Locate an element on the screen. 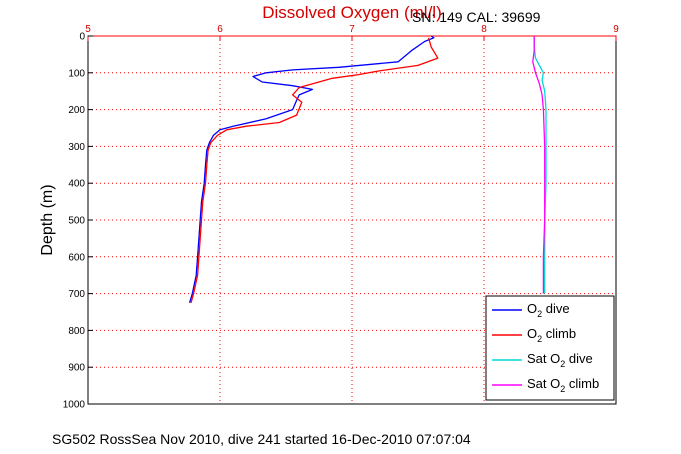 The image size is (681, 454). x-tick-label: 6 is located at coordinates (220, 29).